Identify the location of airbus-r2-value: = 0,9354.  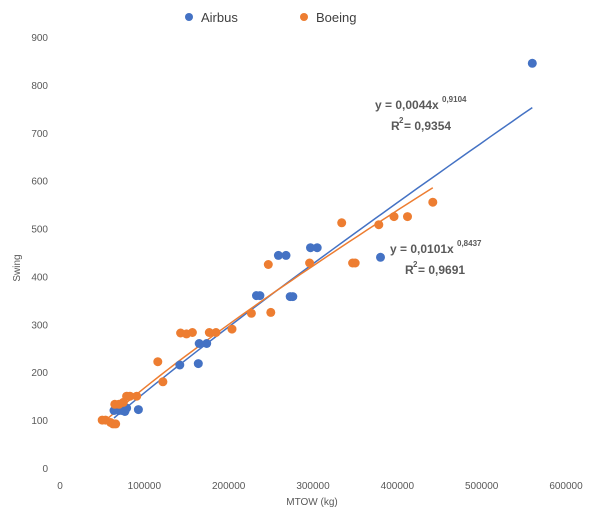
(427, 126).